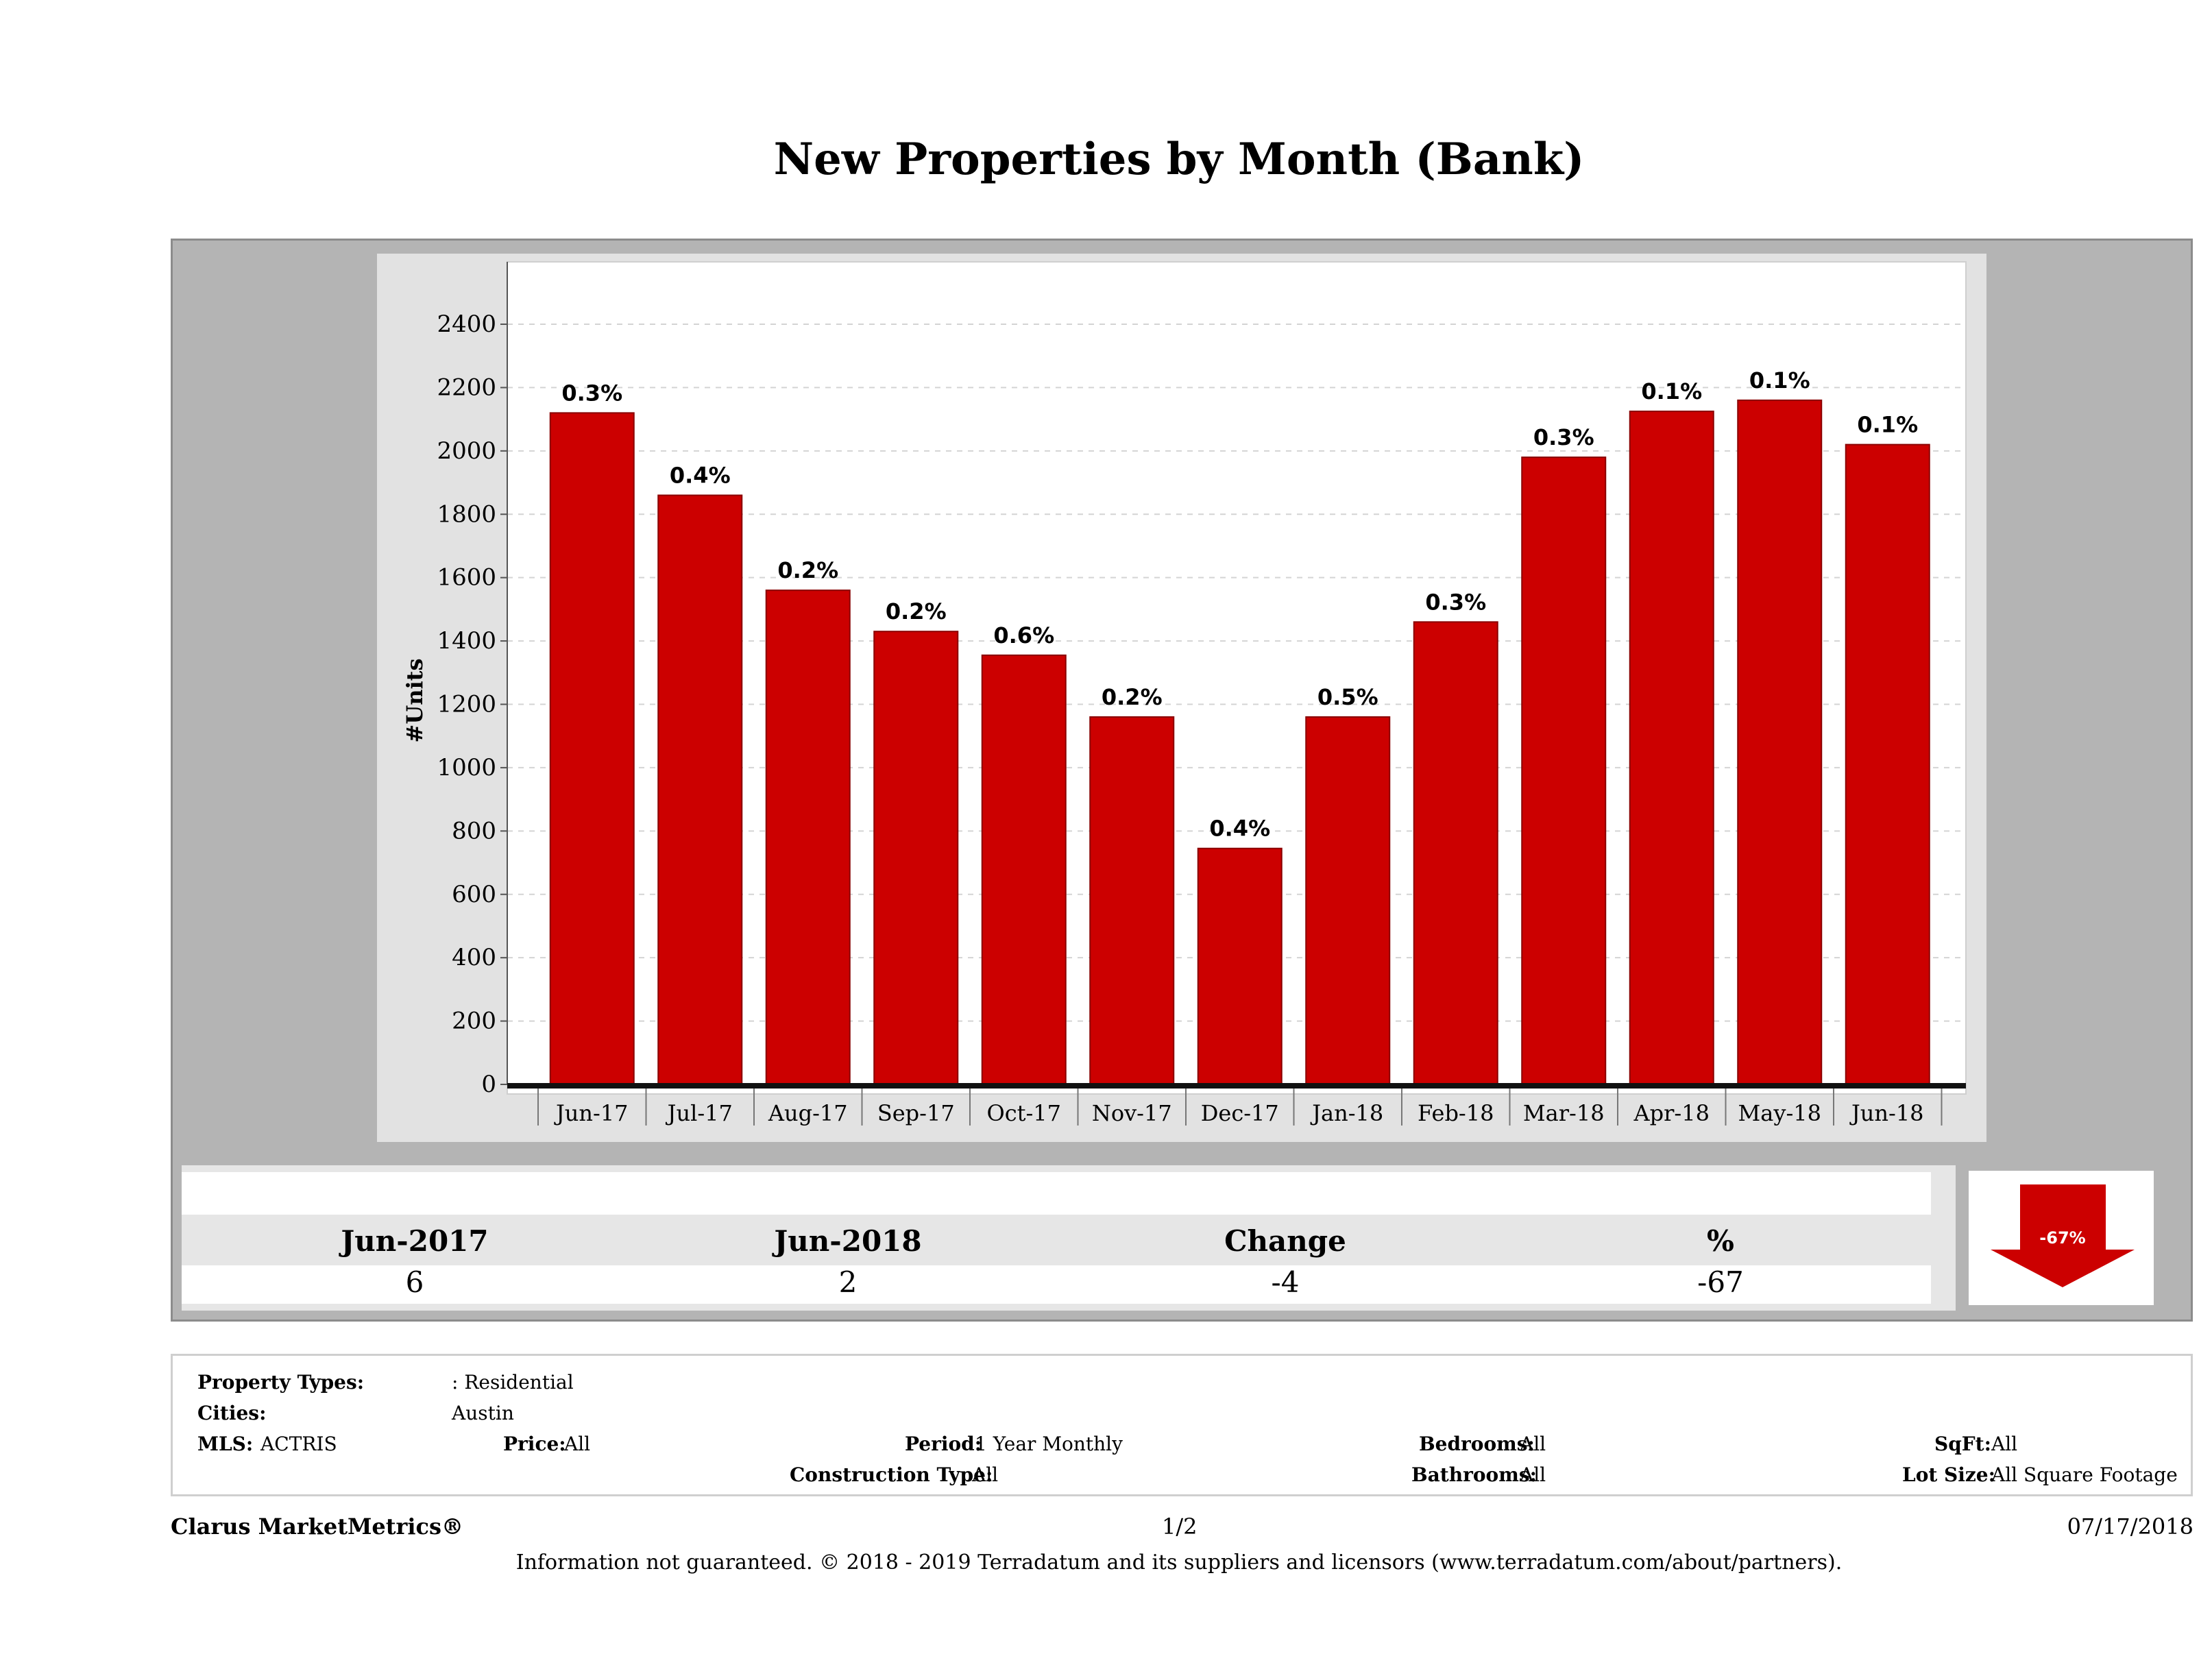 Image resolution: width=2212 pixels, height=1678 pixels. I want to click on filter-lot-size-label: Lot Size:, so click(1949, 1474).